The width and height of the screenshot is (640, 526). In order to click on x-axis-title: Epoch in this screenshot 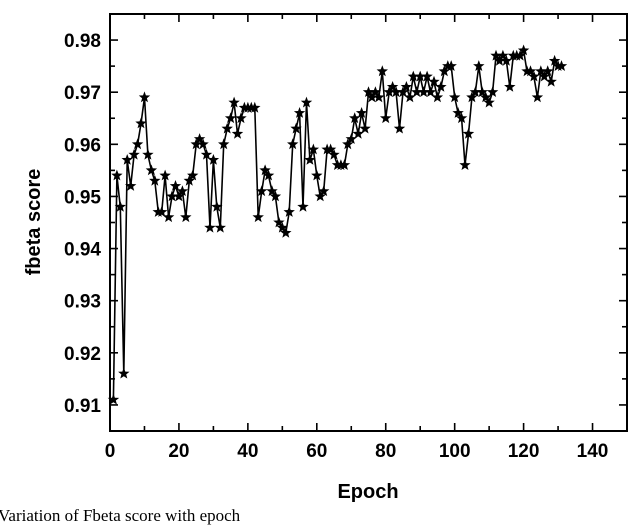, I will do `click(367, 492)`.